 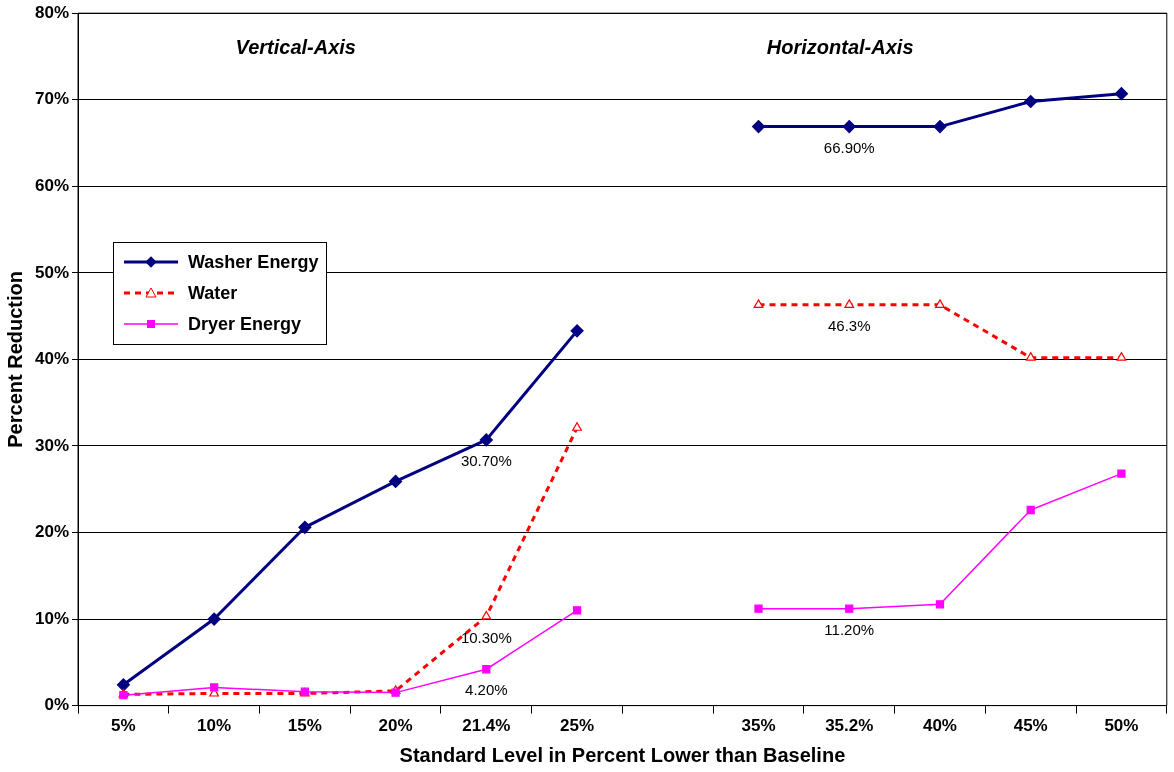 What do you see at coordinates (849, 629) in the screenshot?
I see `data-label: 11.20%` at bounding box center [849, 629].